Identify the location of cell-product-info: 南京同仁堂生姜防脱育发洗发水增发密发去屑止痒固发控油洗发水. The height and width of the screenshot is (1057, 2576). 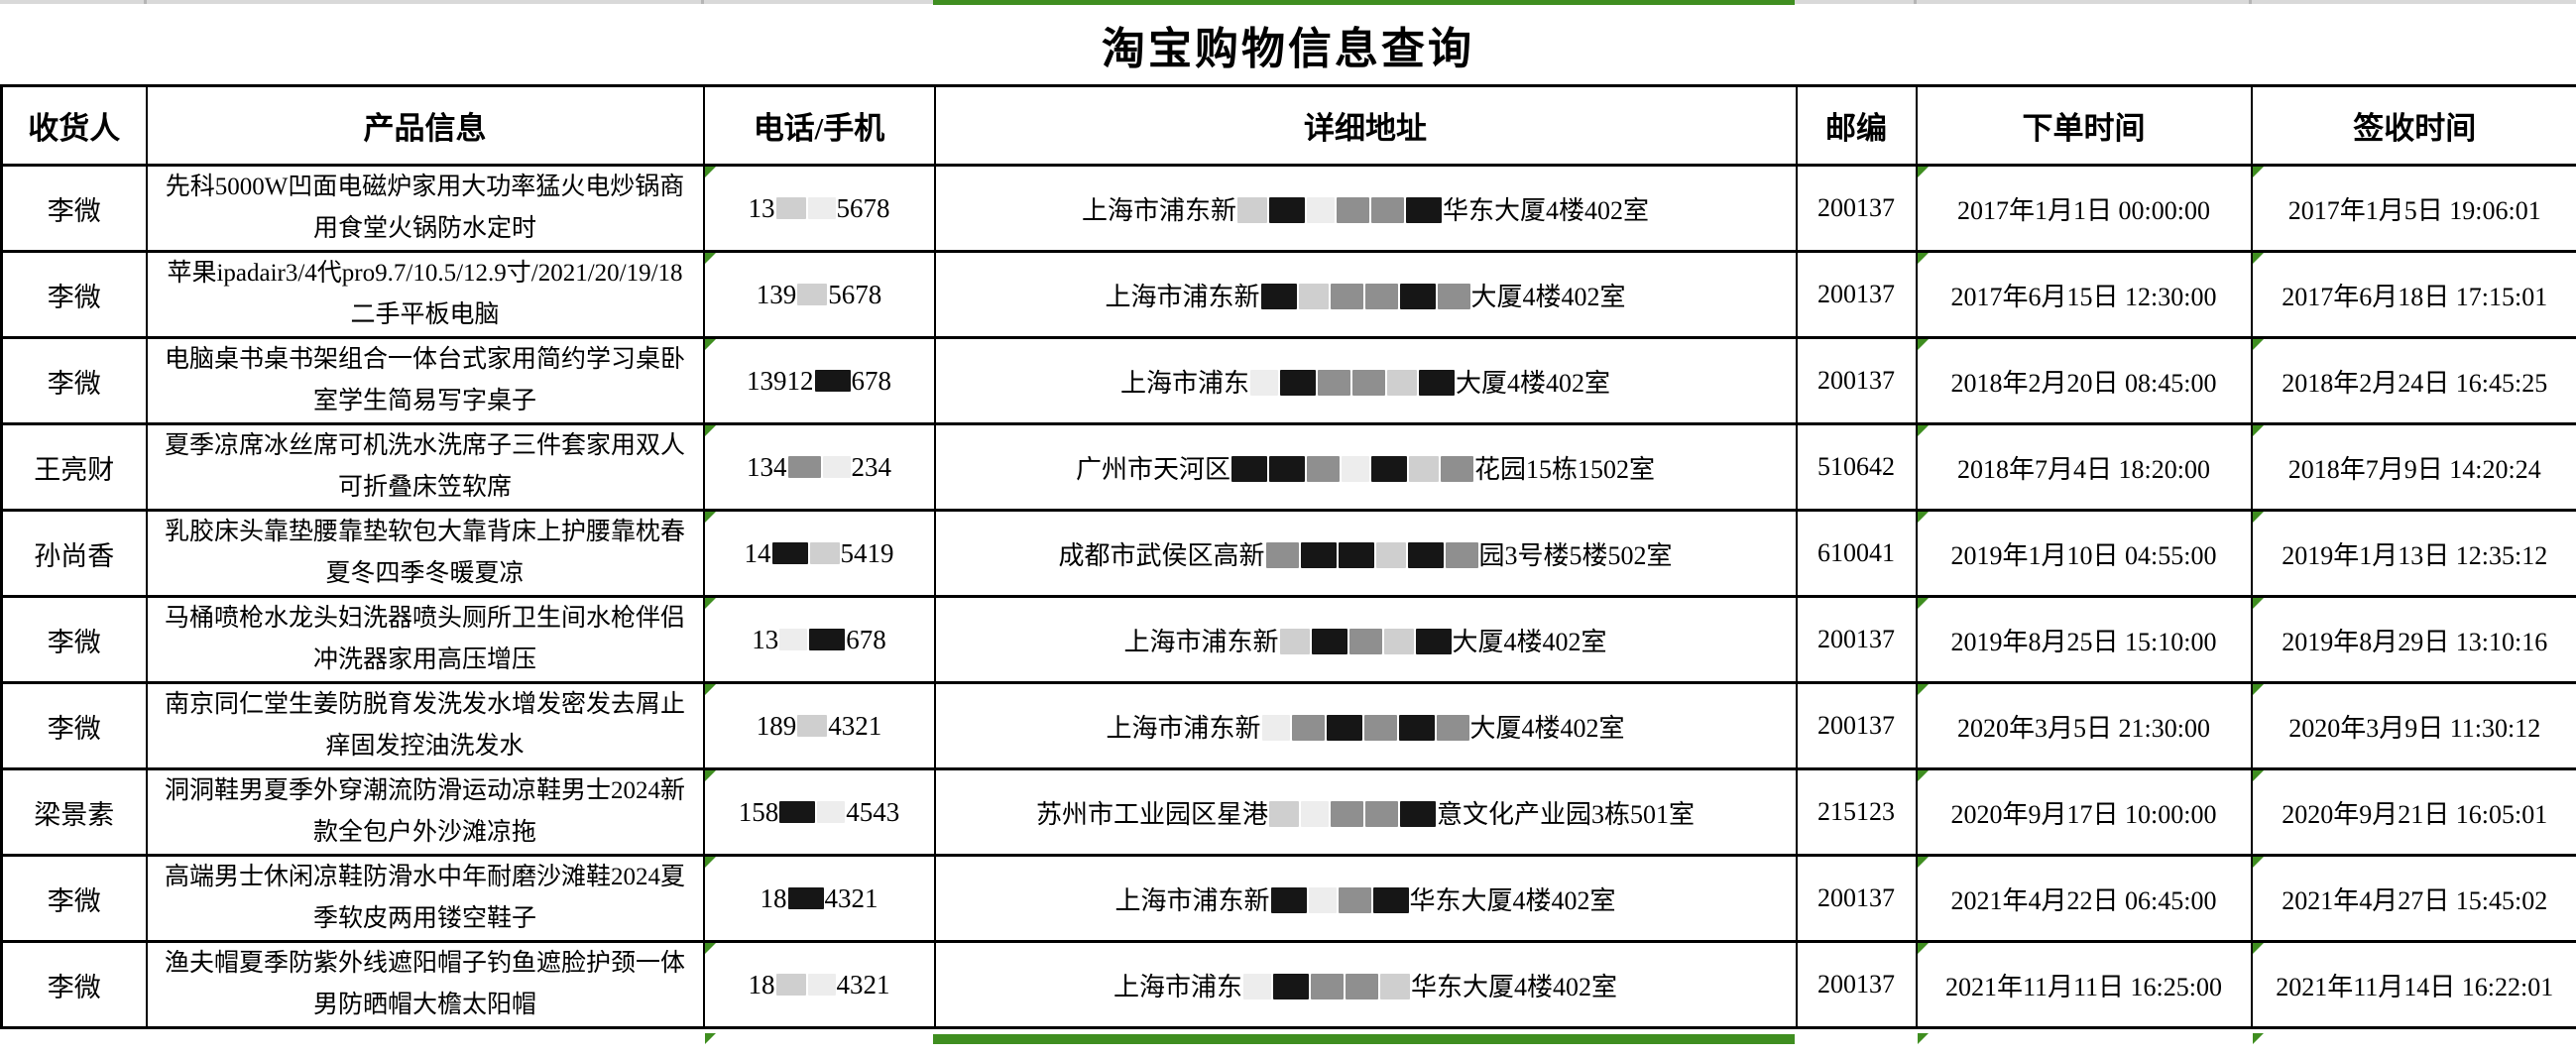
(425, 725).